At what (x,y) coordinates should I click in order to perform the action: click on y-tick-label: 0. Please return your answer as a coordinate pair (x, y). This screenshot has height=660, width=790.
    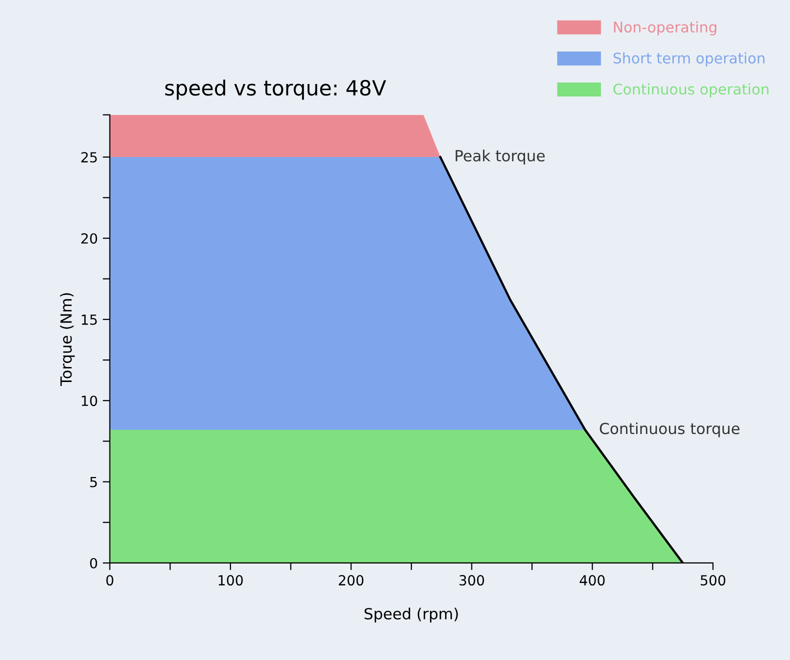
    Looking at the image, I should click on (94, 563).